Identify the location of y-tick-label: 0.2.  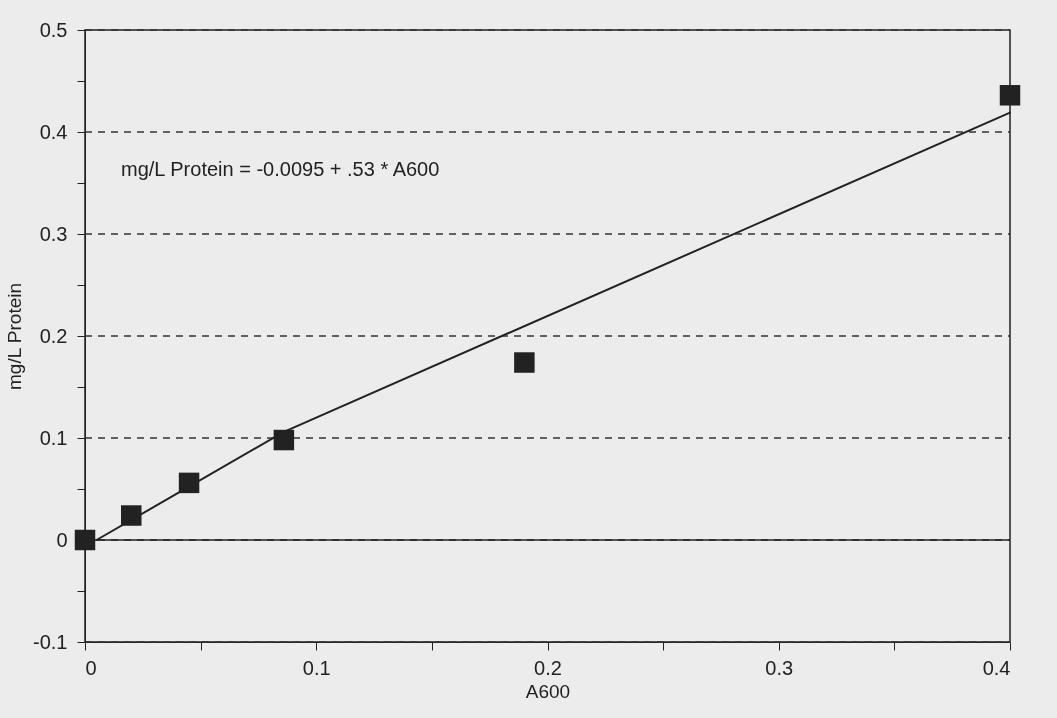
(53, 335).